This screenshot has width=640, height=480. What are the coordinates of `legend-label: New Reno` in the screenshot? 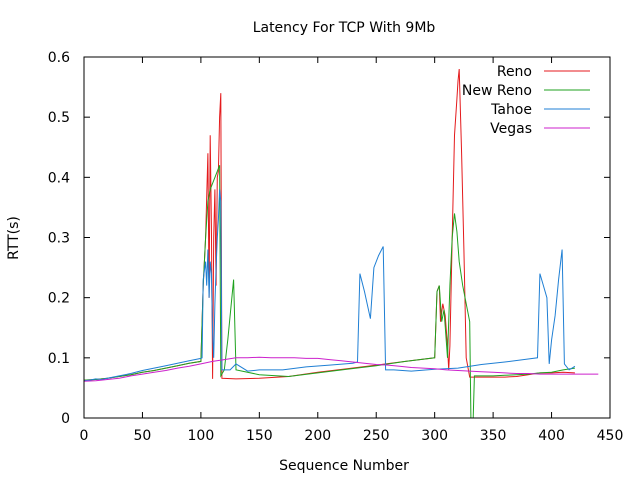 It's located at (497, 91).